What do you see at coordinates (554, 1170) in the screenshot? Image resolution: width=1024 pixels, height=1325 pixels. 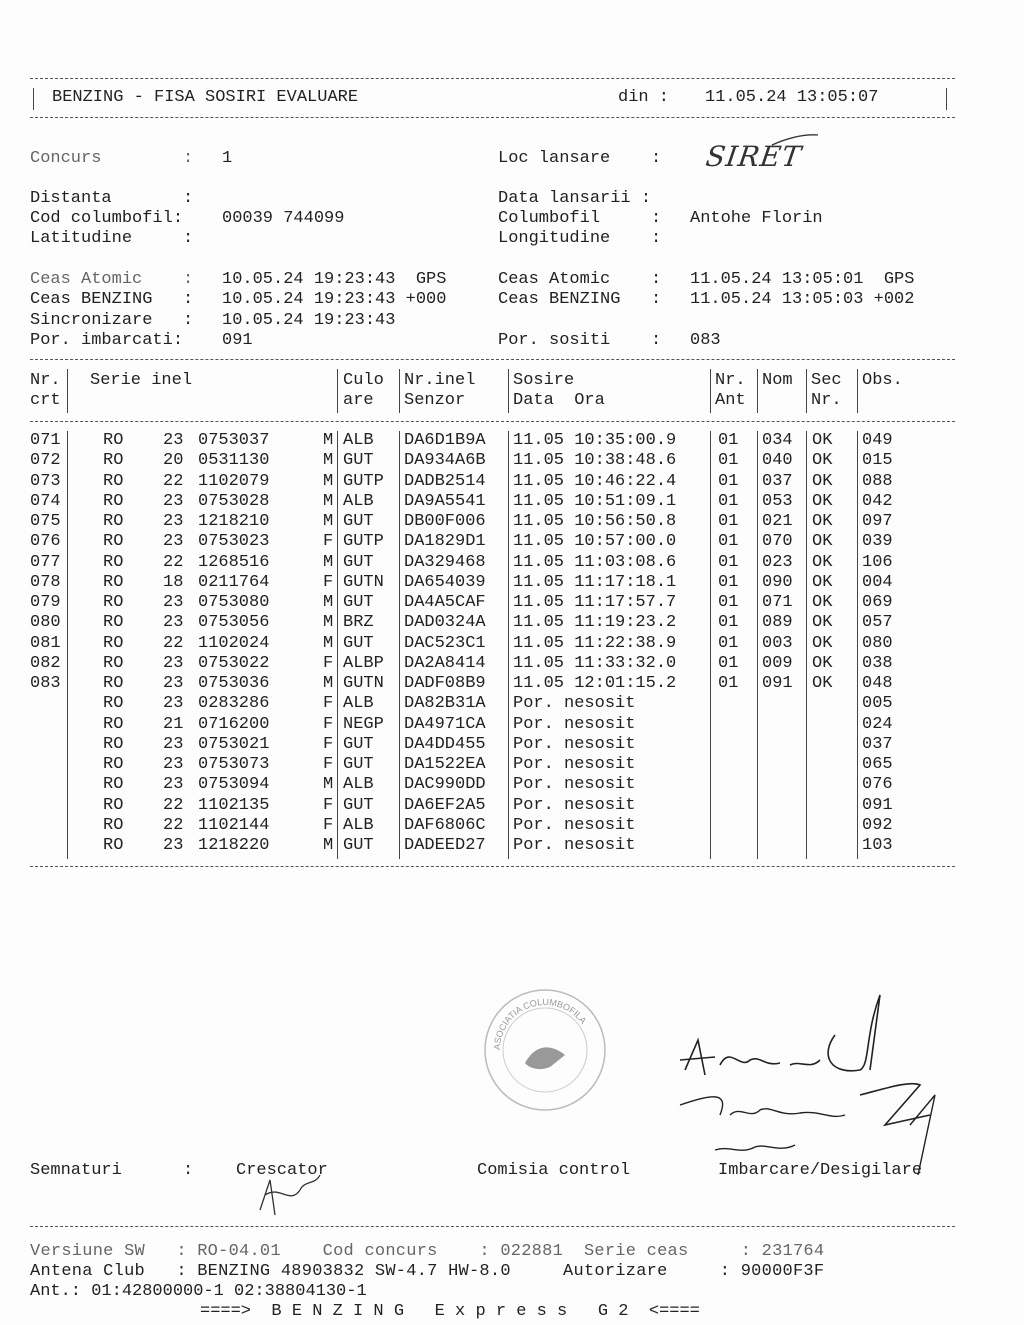 I see `comisia-label: Comisia control` at bounding box center [554, 1170].